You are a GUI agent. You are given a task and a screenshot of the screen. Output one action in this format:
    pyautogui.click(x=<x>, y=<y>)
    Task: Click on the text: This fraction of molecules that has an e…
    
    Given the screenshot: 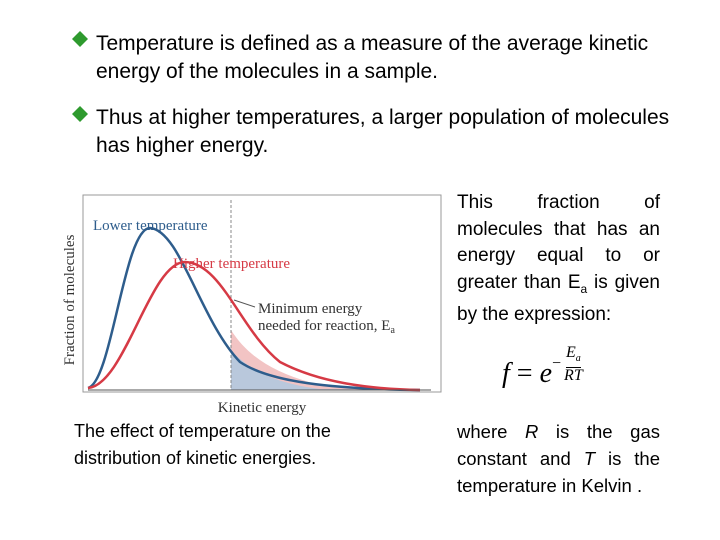 What is the action you would take?
    pyautogui.click(x=558, y=242)
    